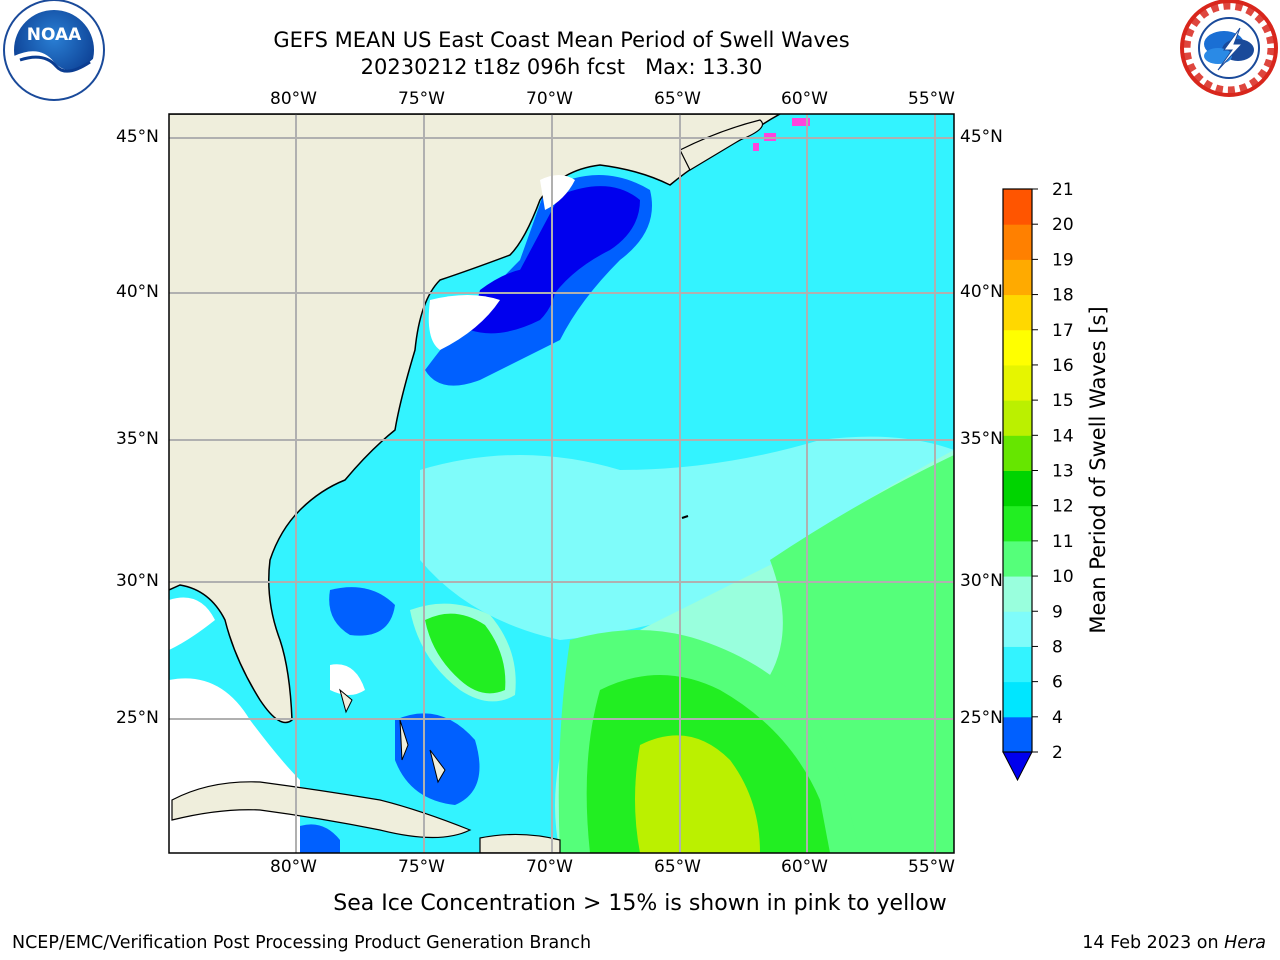 The height and width of the screenshot is (960, 1280). Describe the element at coordinates (1063, 472) in the screenshot. I see `colorbar-tick-label: 13` at that location.